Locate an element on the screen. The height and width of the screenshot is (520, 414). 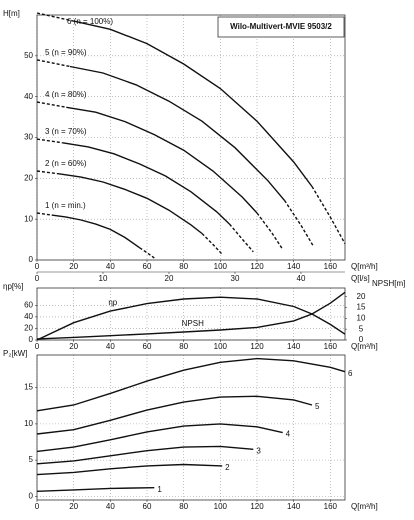
curve-label: 5 is located at coordinates (317, 406).